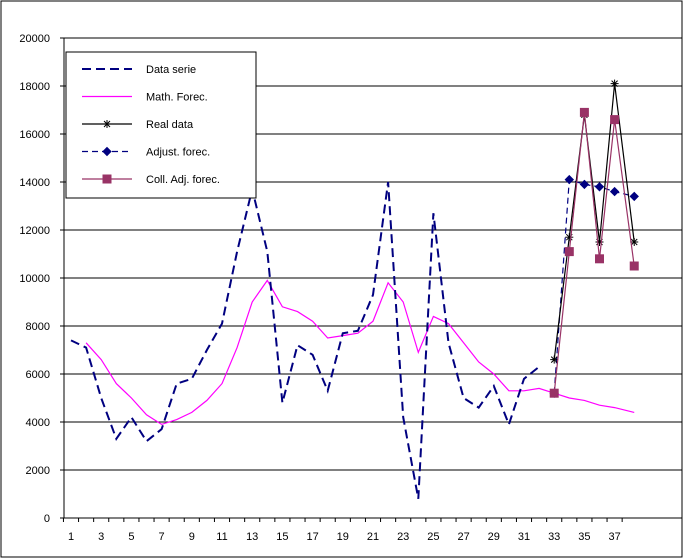  I want to click on y-tick-label: 12000, so click(34, 231).